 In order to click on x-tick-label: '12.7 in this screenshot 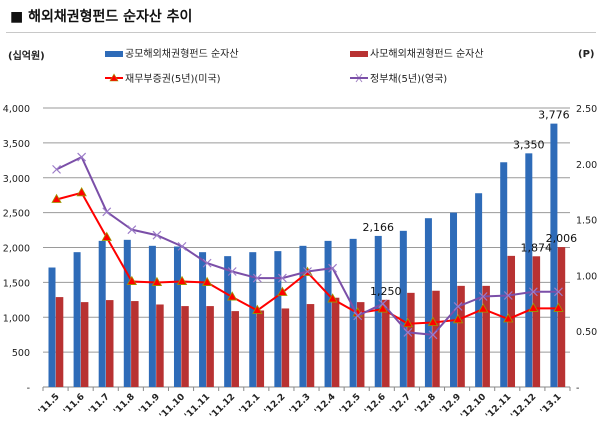, I will do `click(400, 404)`.